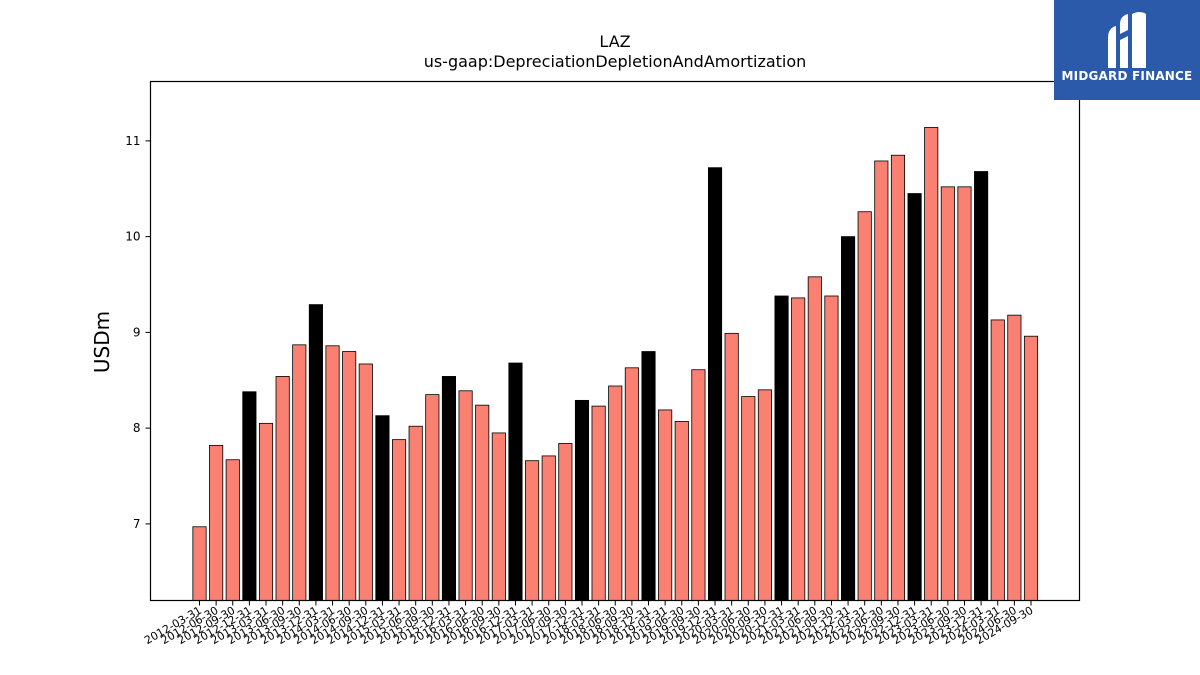 Image resolution: width=1200 pixels, height=675 pixels. I want to click on y-tick-label: 9, so click(137, 332).